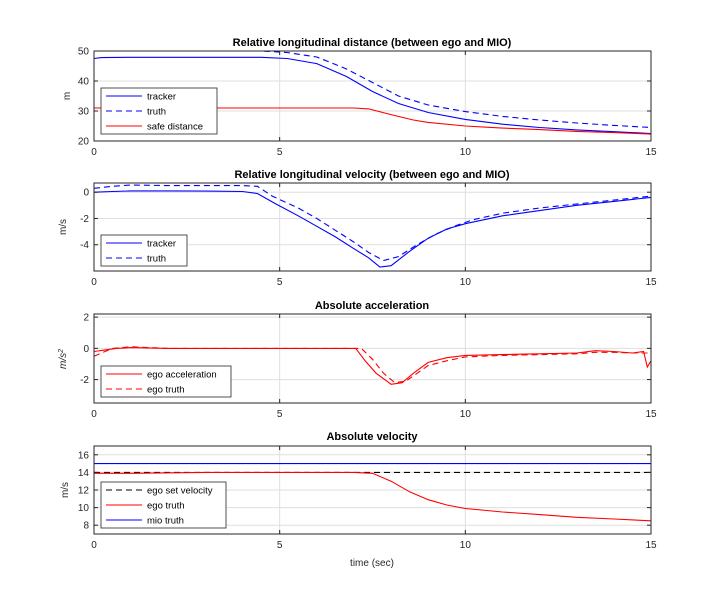 The height and width of the screenshot is (600, 720). Describe the element at coordinates (372, 306) in the screenshot. I see `panel-title: Absolute acceleration` at that location.